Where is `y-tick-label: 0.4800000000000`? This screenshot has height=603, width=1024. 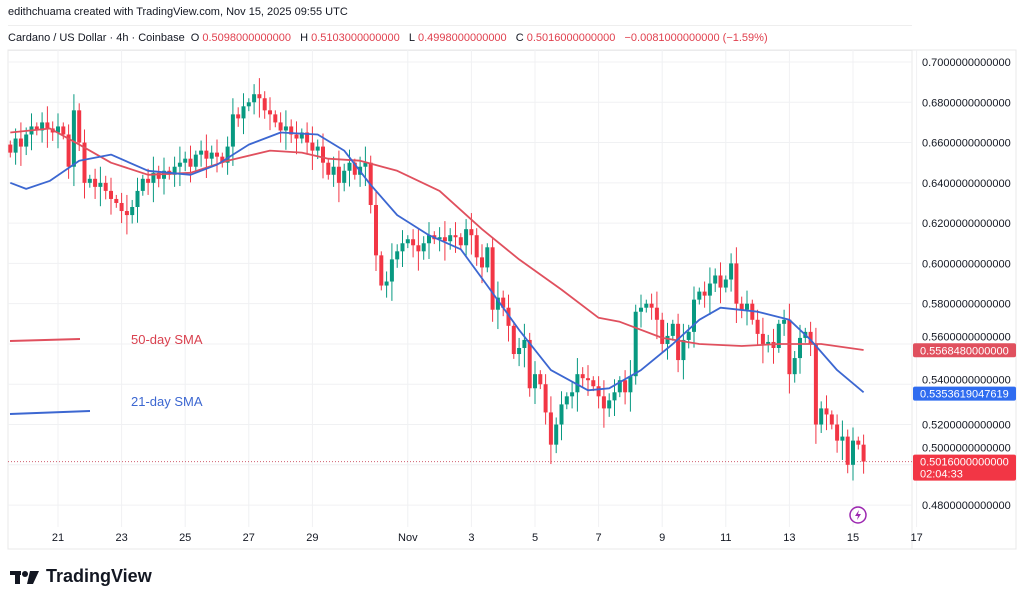 y-tick-label: 0.4800000000000 is located at coordinates (966, 506).